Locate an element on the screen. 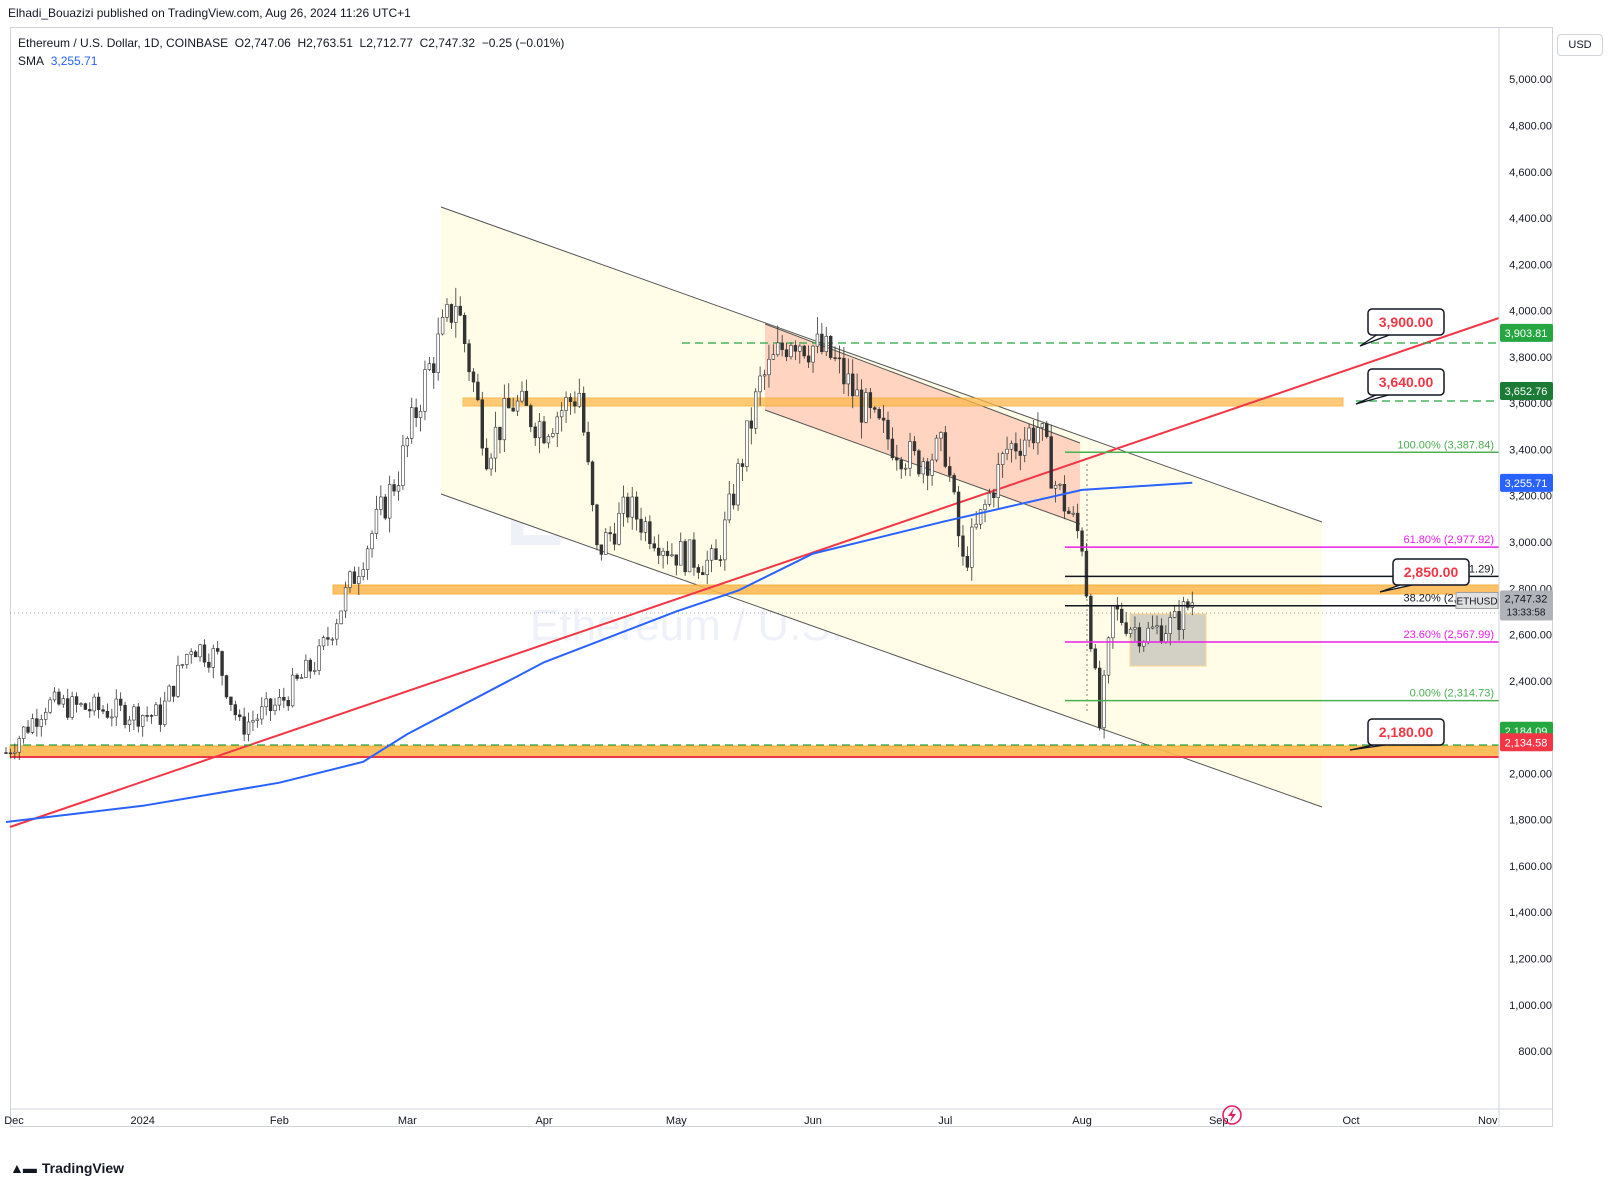 This screenshot has width=1624, height=1190. lightning-icon is located at coordinates (1232, 1115).